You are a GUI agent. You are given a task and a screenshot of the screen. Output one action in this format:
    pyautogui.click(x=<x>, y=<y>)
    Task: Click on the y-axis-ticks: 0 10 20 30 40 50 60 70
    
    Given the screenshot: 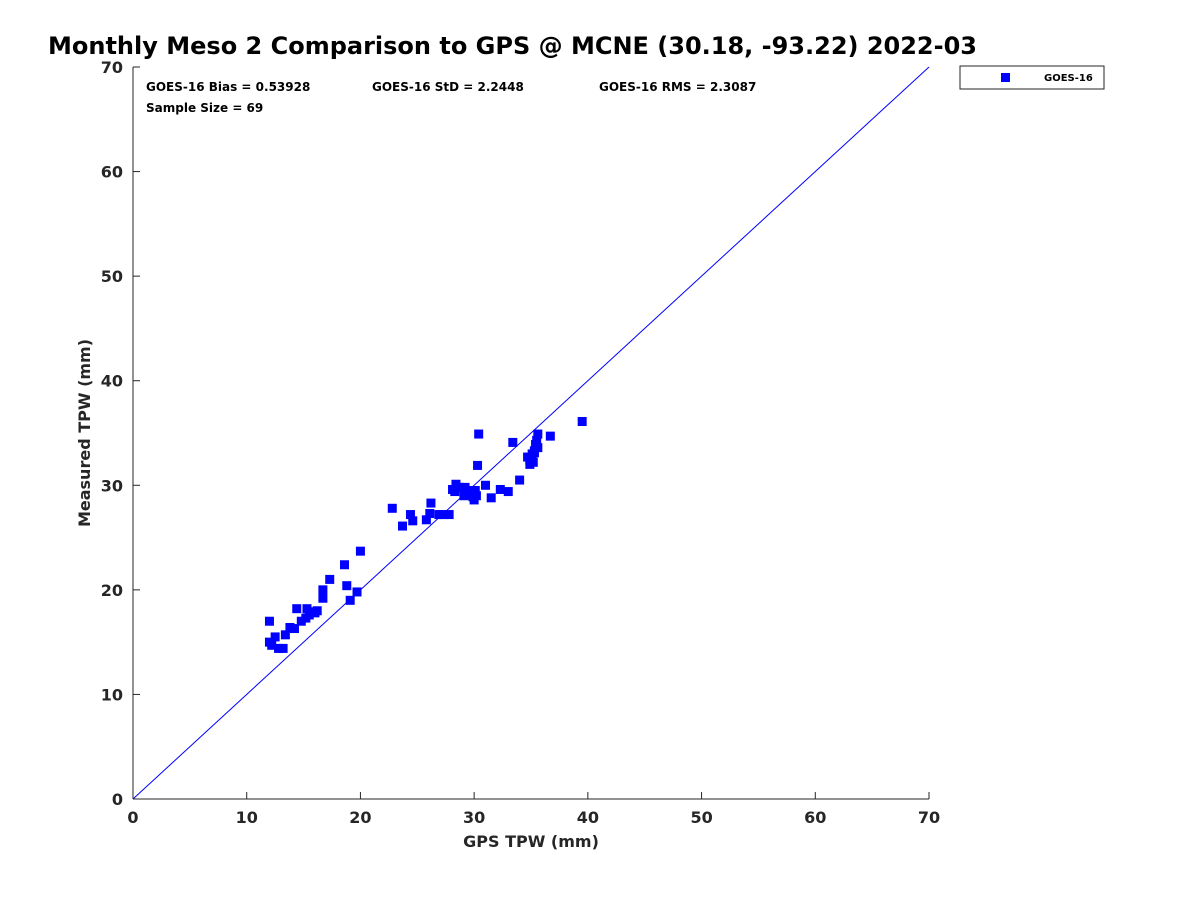 What is the action you would take?
    pyautogui.click(x=120, y=433)
    